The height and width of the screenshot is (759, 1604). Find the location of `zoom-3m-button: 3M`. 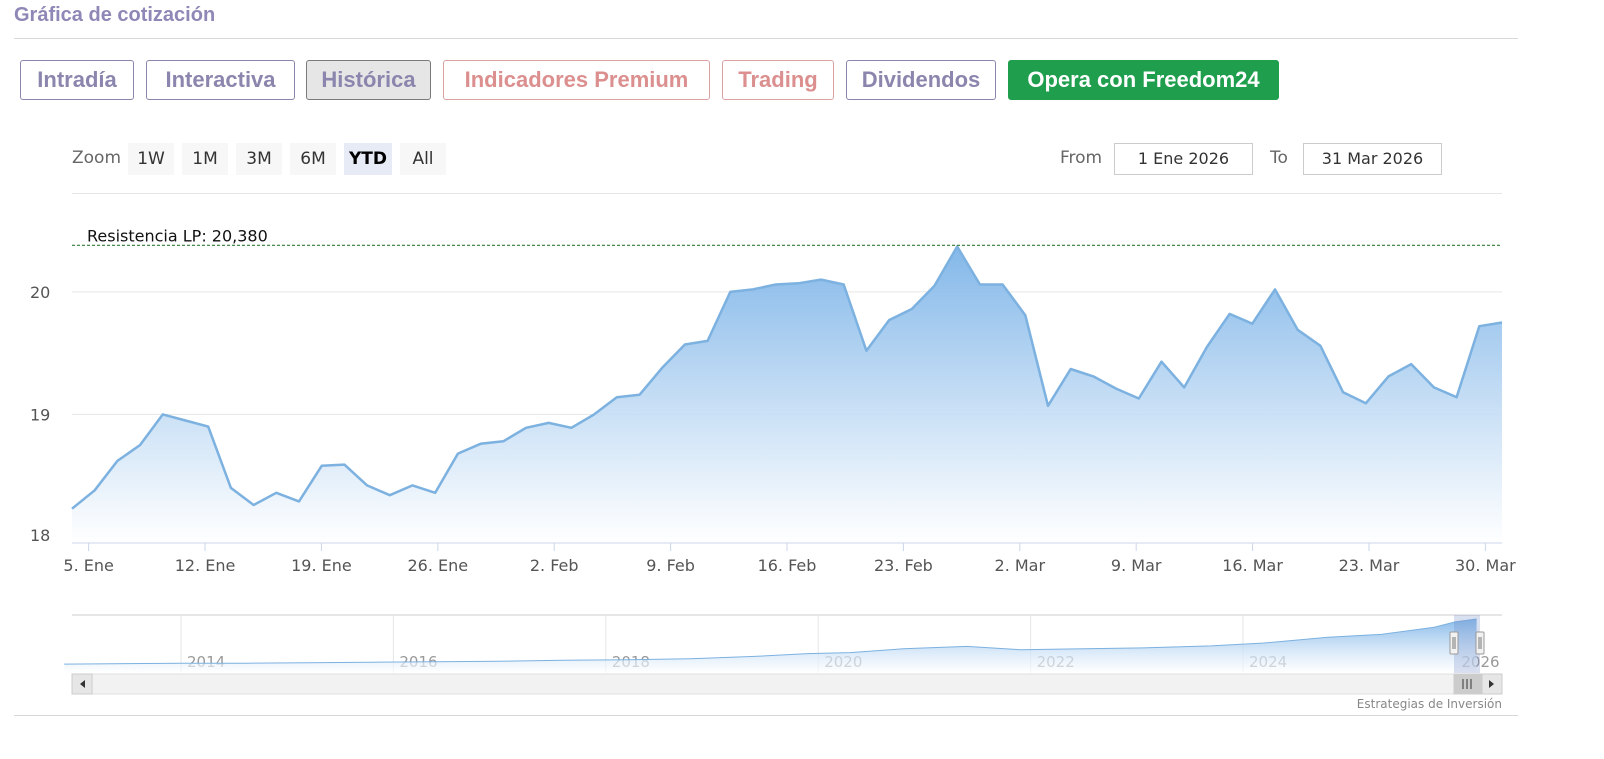

zoom-3m-button: 3M is located at coordinates (259, 159).